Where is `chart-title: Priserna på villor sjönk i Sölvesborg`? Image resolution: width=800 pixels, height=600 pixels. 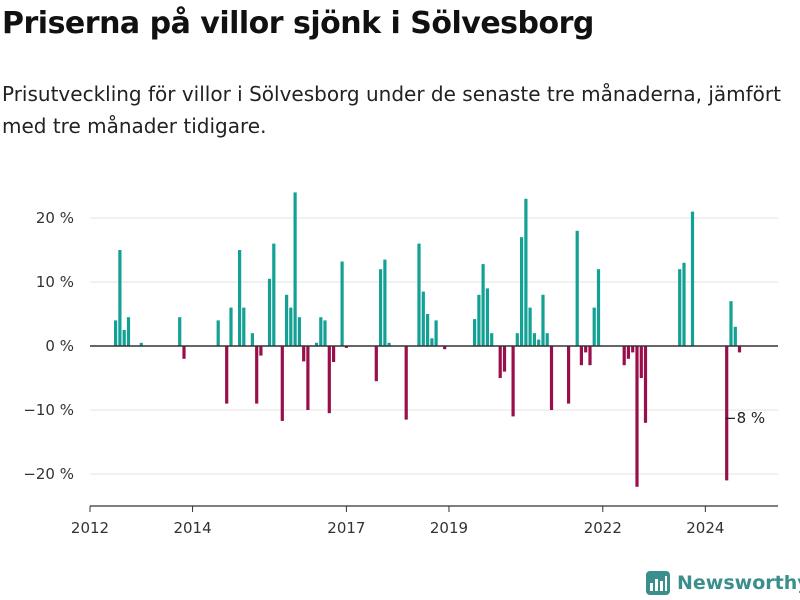 chart-title: Priserna på villor sjönk i Sölvesborg is located at coordinates (298, 23).